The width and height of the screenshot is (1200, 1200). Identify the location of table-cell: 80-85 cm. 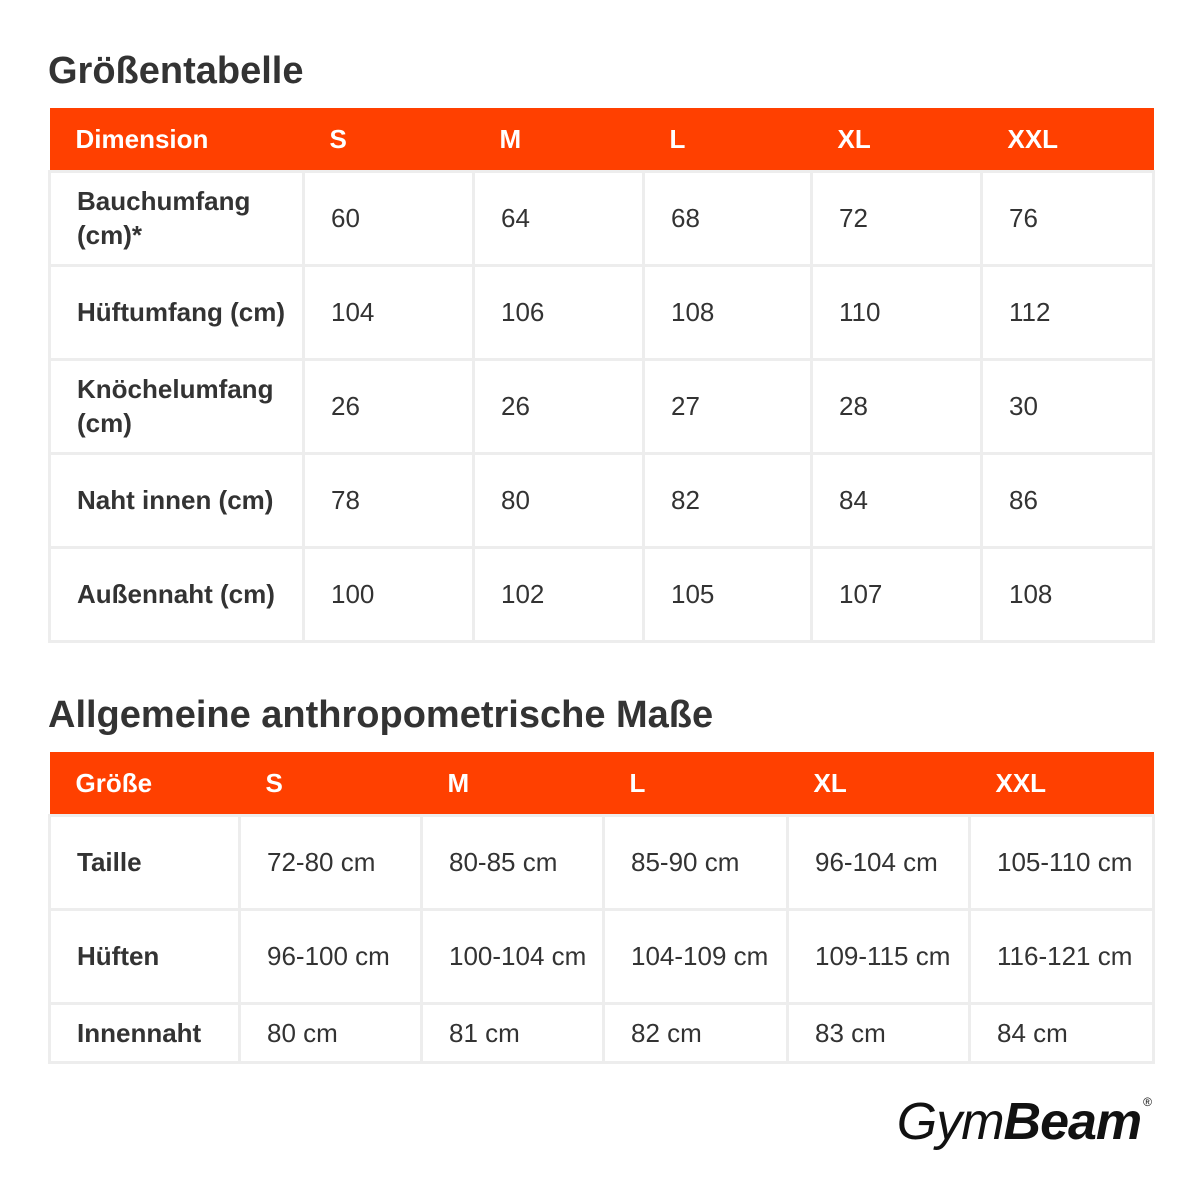
(512, 862).